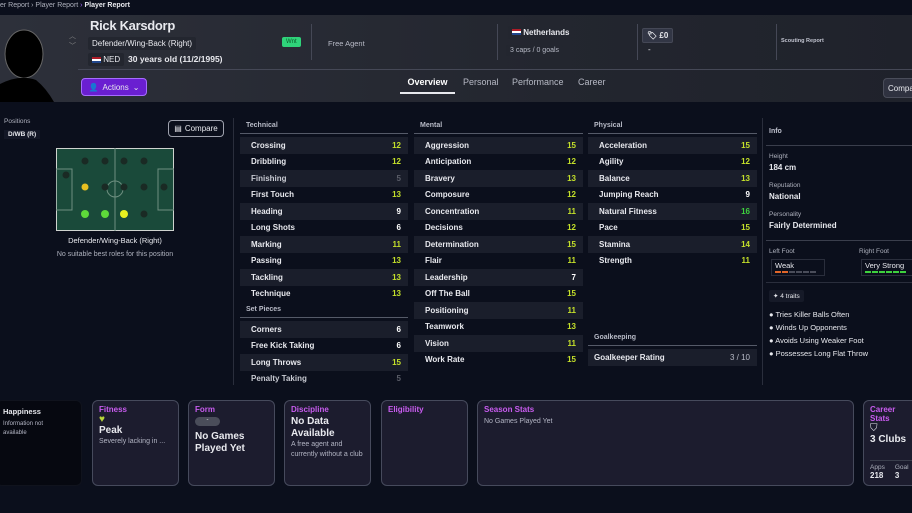 The width and height of the screenshot is (912, 513). Describe the element at coordinates (672, 228) in the screenshot. I see `attribute-row: Pace 15` at that location.